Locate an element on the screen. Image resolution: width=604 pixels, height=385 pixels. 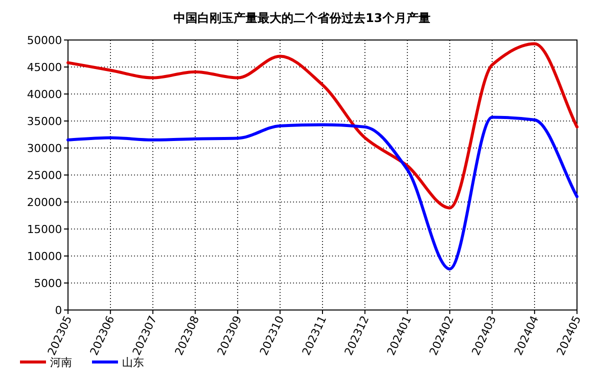
legend-label: 山东 is located at coordinates (133, 362).